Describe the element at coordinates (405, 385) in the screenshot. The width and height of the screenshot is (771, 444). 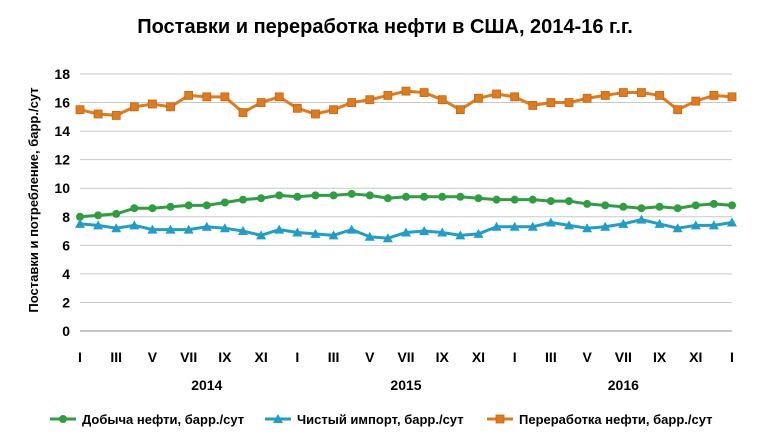
I see `year-label: 2015` at that location.